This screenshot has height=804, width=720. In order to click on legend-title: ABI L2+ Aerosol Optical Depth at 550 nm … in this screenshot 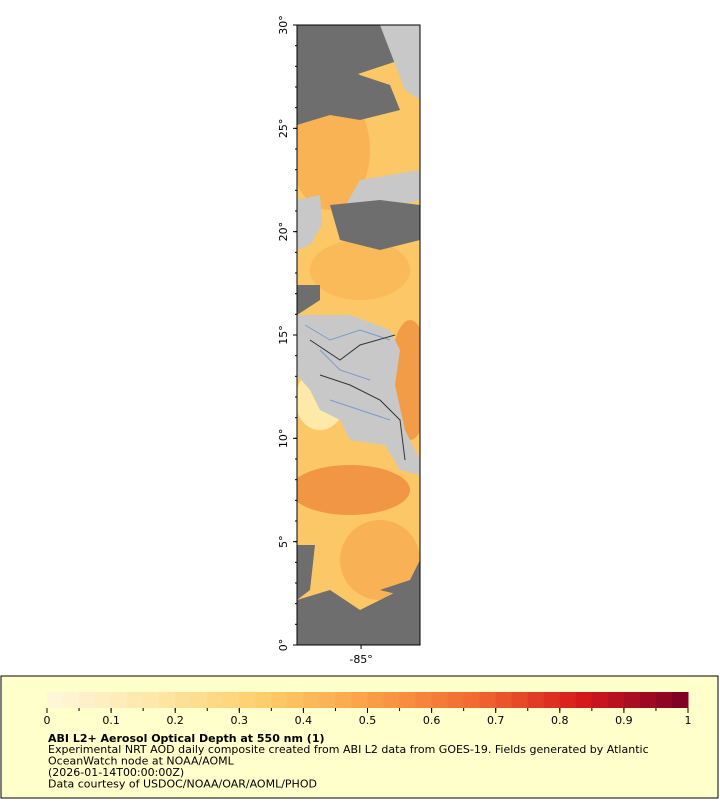, I will do `click(186, 738)`.